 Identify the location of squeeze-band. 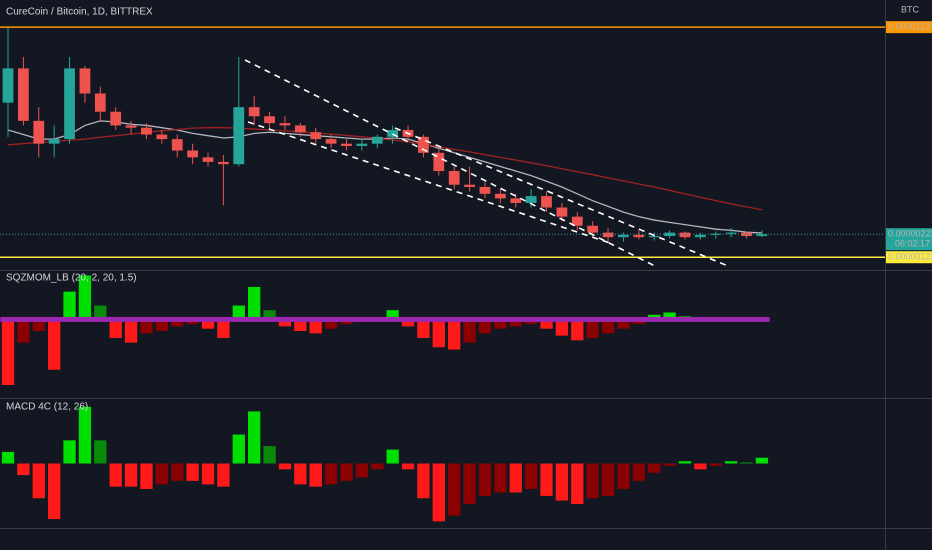
(385, 319).